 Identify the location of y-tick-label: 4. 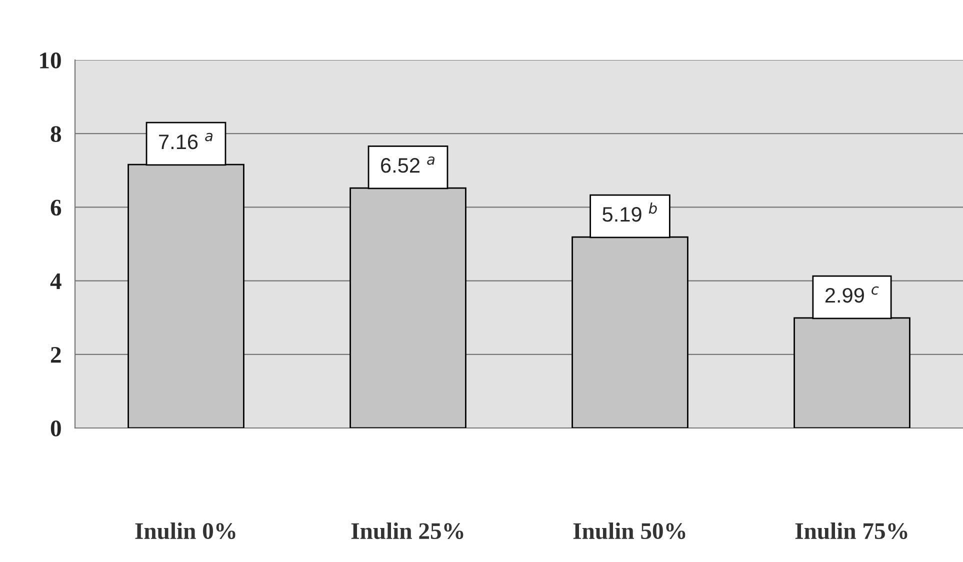
(56, 281).